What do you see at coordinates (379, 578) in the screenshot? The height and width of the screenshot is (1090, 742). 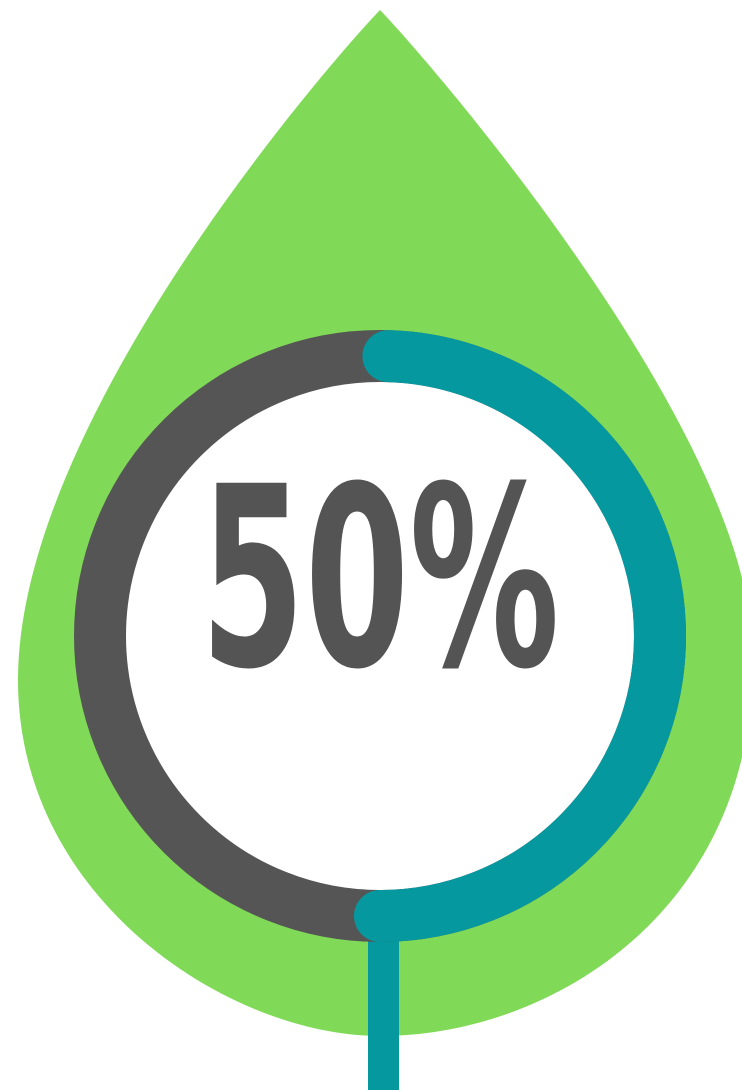 I see `value-label: 50%` at bounding box center [379, 578].